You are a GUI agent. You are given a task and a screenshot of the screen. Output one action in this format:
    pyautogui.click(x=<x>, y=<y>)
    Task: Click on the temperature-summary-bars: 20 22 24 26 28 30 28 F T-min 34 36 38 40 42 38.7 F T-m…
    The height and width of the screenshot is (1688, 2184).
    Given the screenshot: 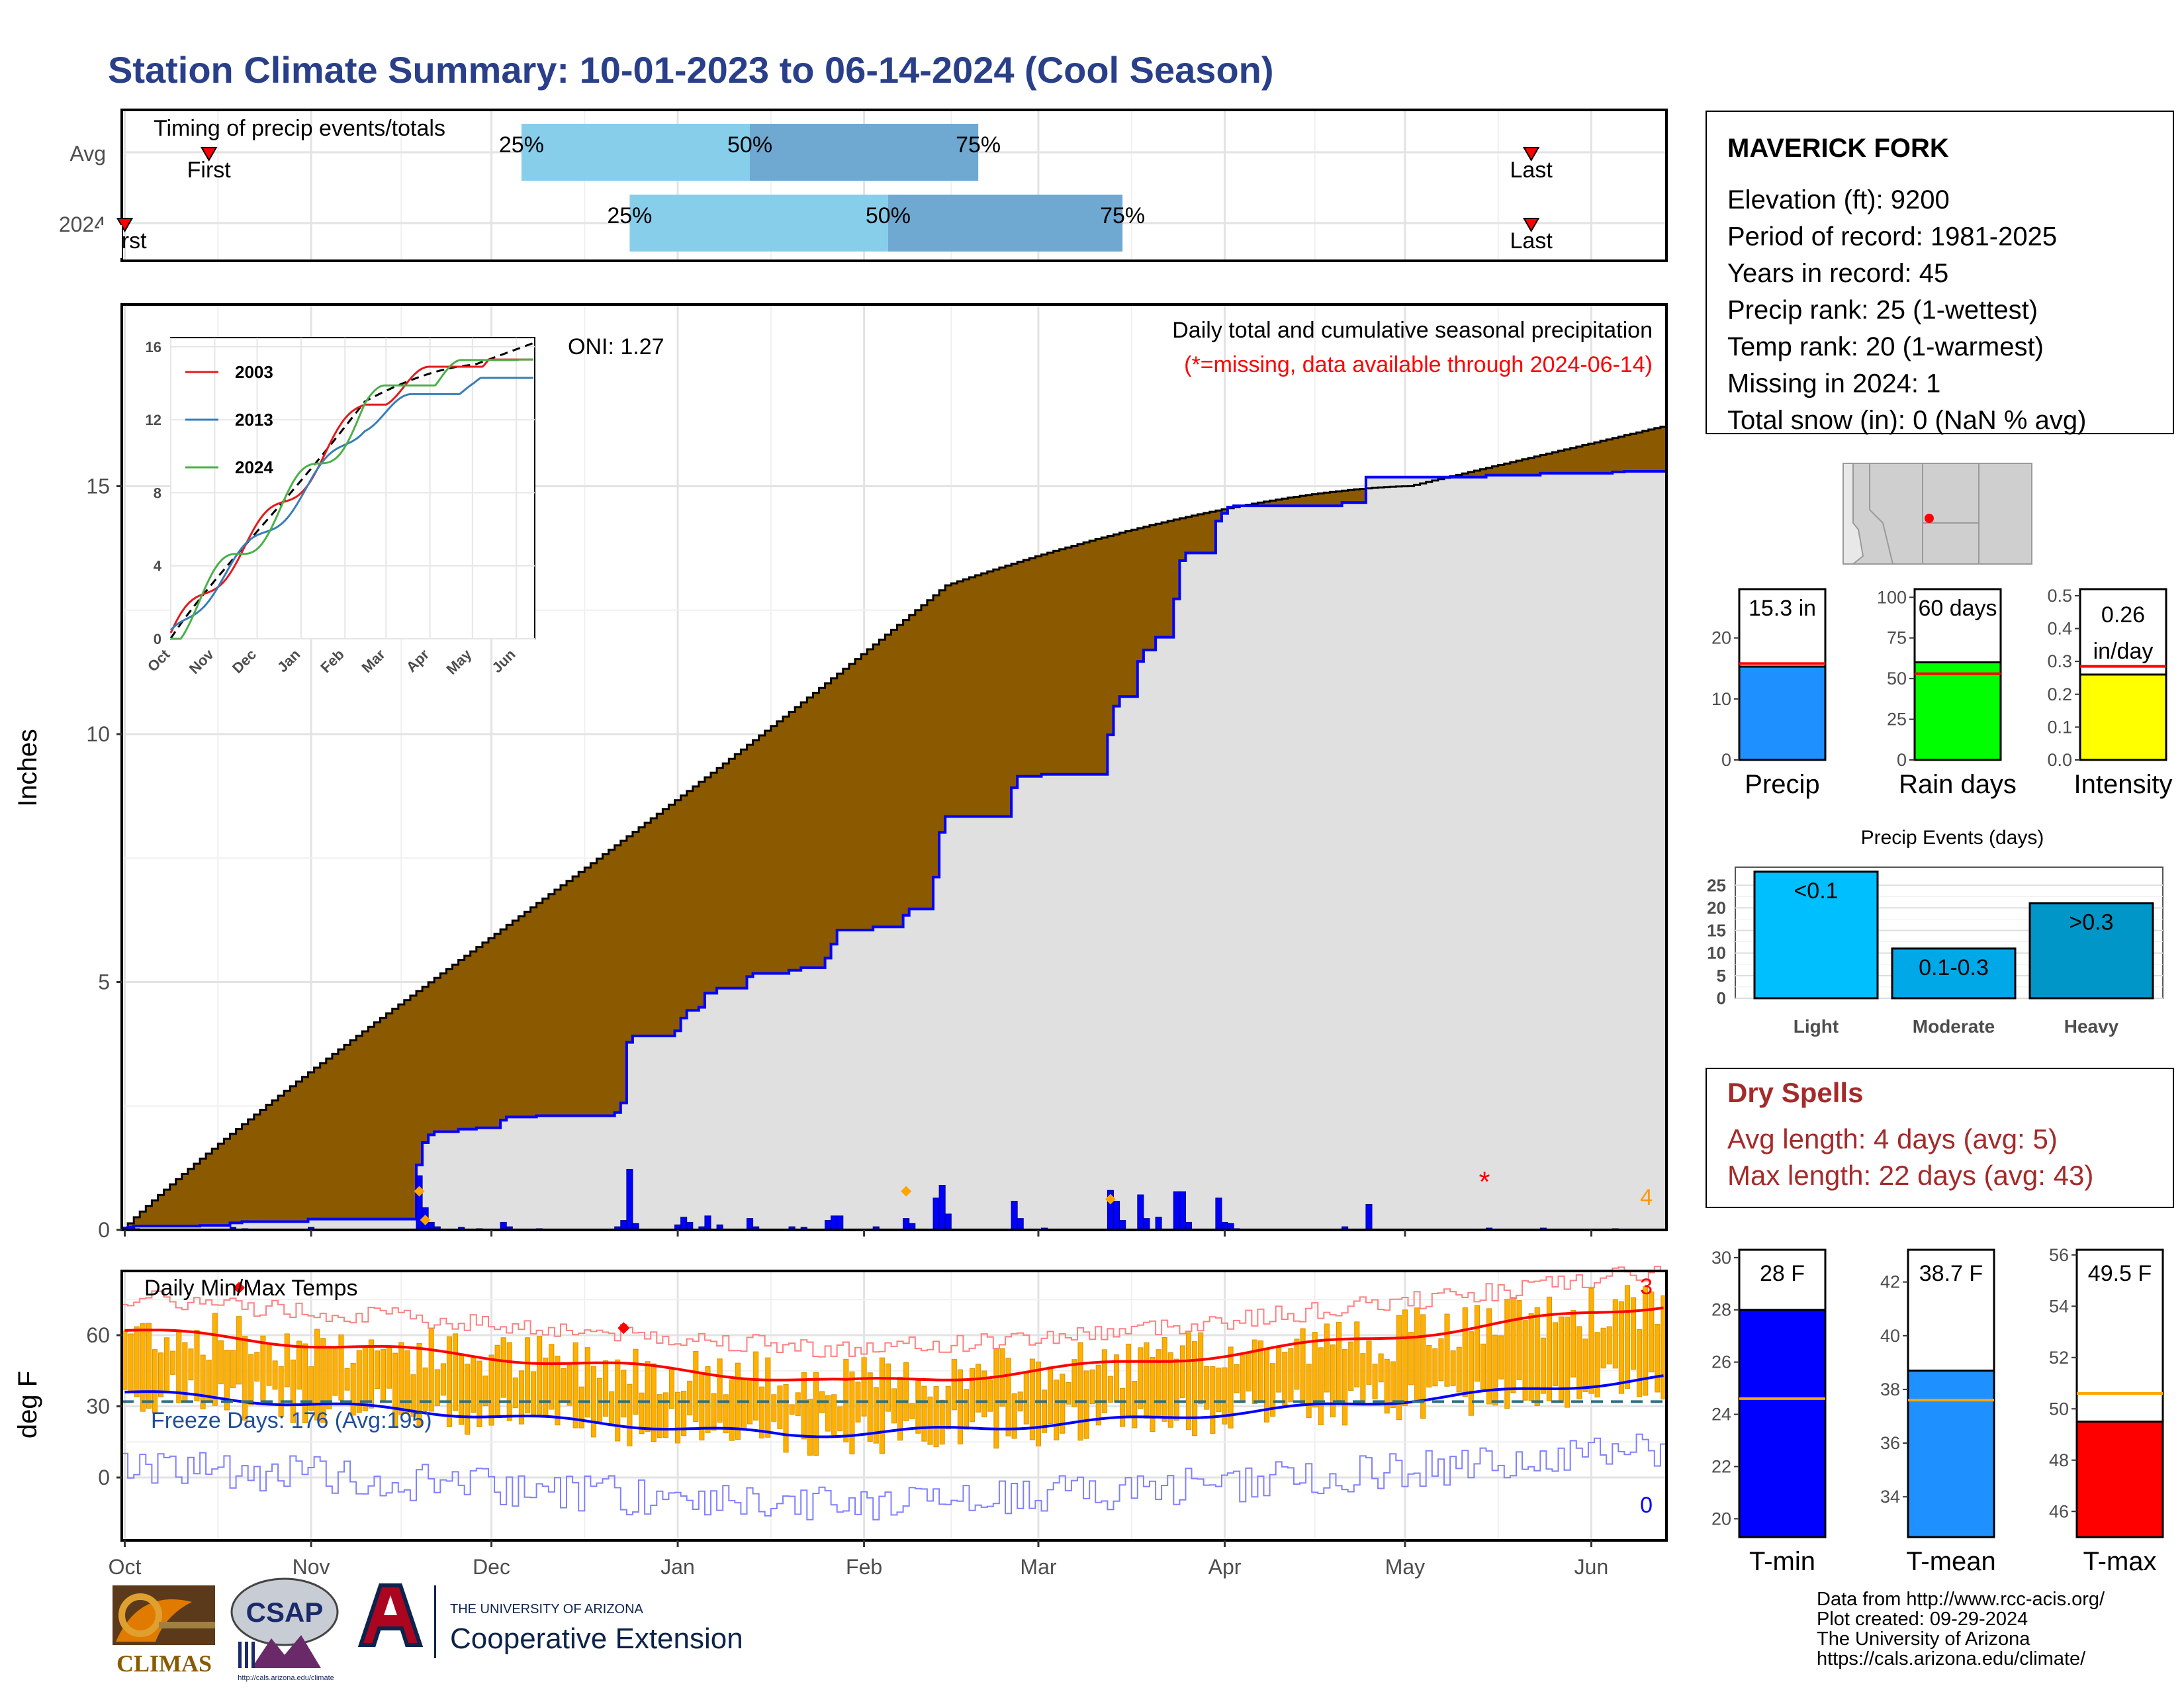 What is the action you would take?
    pyautogui.click(x=1937, y=1410)
    